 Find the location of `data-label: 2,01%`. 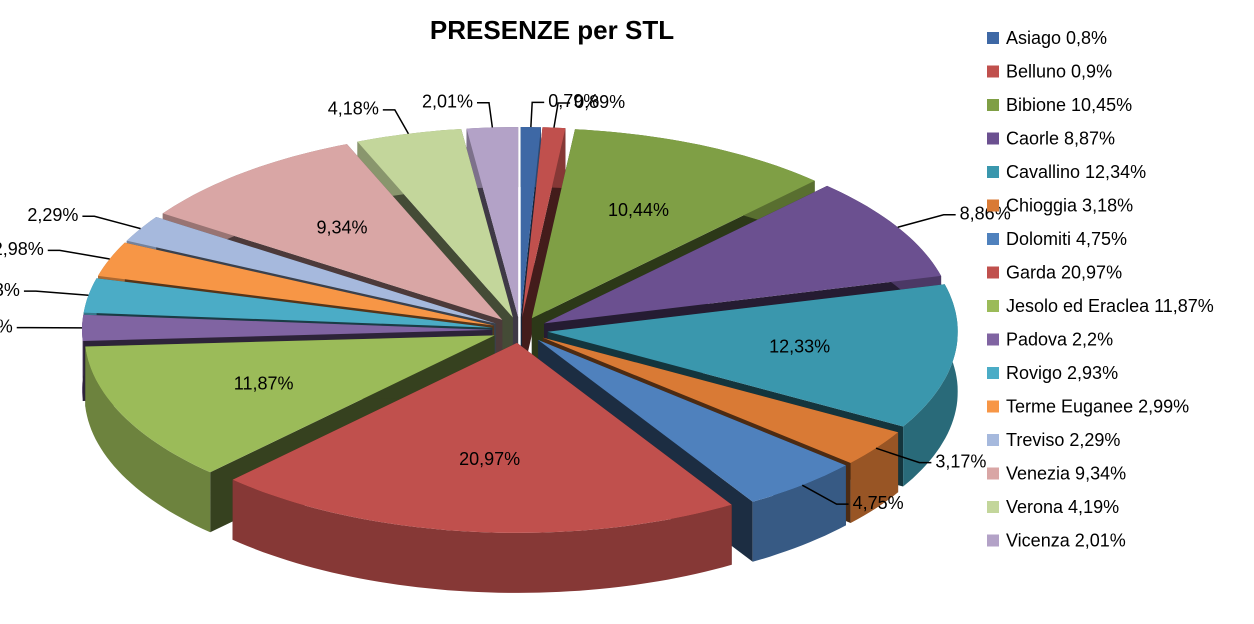

data-label: 2,01% is located at coordinates (447, 102).